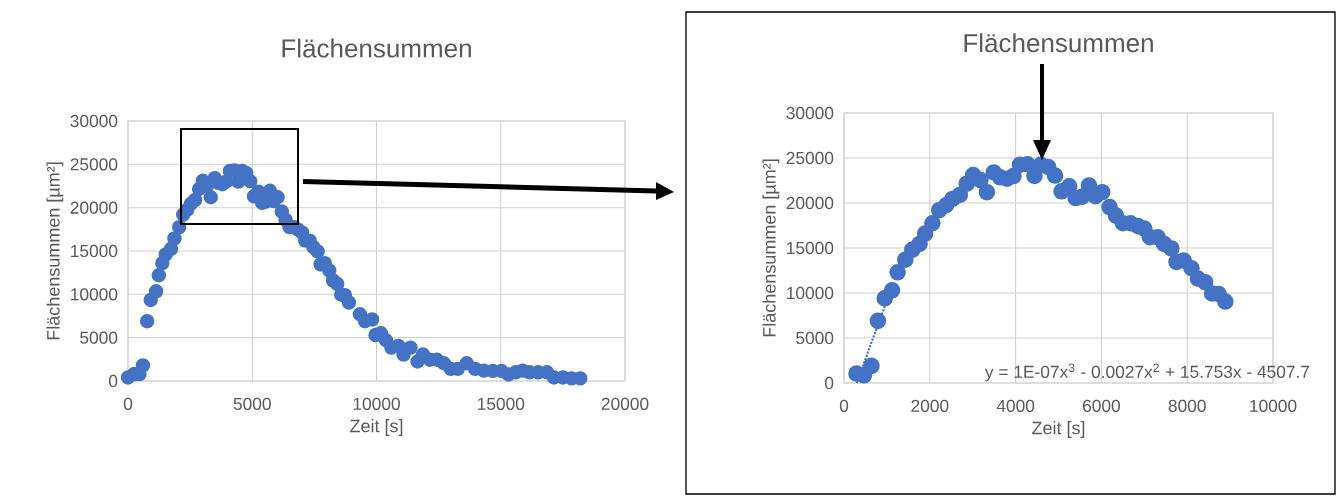  I want to click on x-tick-label: 15000, so click(501, 403).